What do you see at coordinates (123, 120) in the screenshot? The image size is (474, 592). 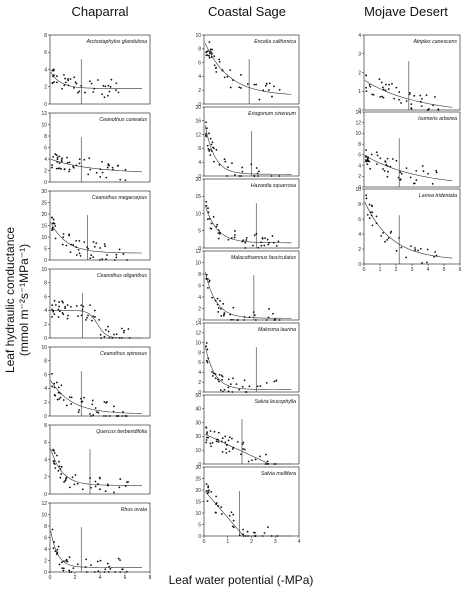 I see `species-label: Ceanothus cuneatus` at bounding box center [123, 120].